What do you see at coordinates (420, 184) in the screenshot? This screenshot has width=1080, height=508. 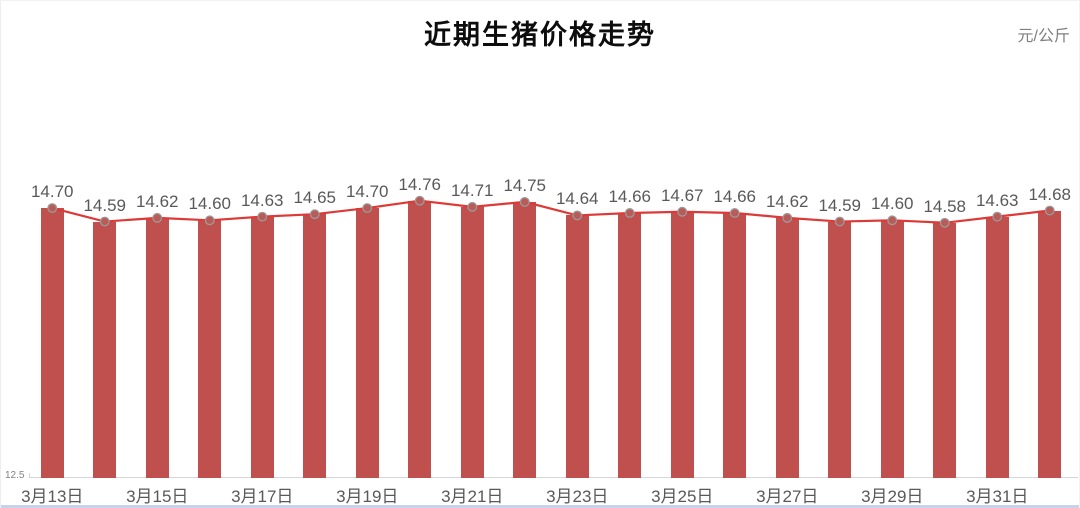 I see `value-label: 14.76` at bounding box center [420, 184].